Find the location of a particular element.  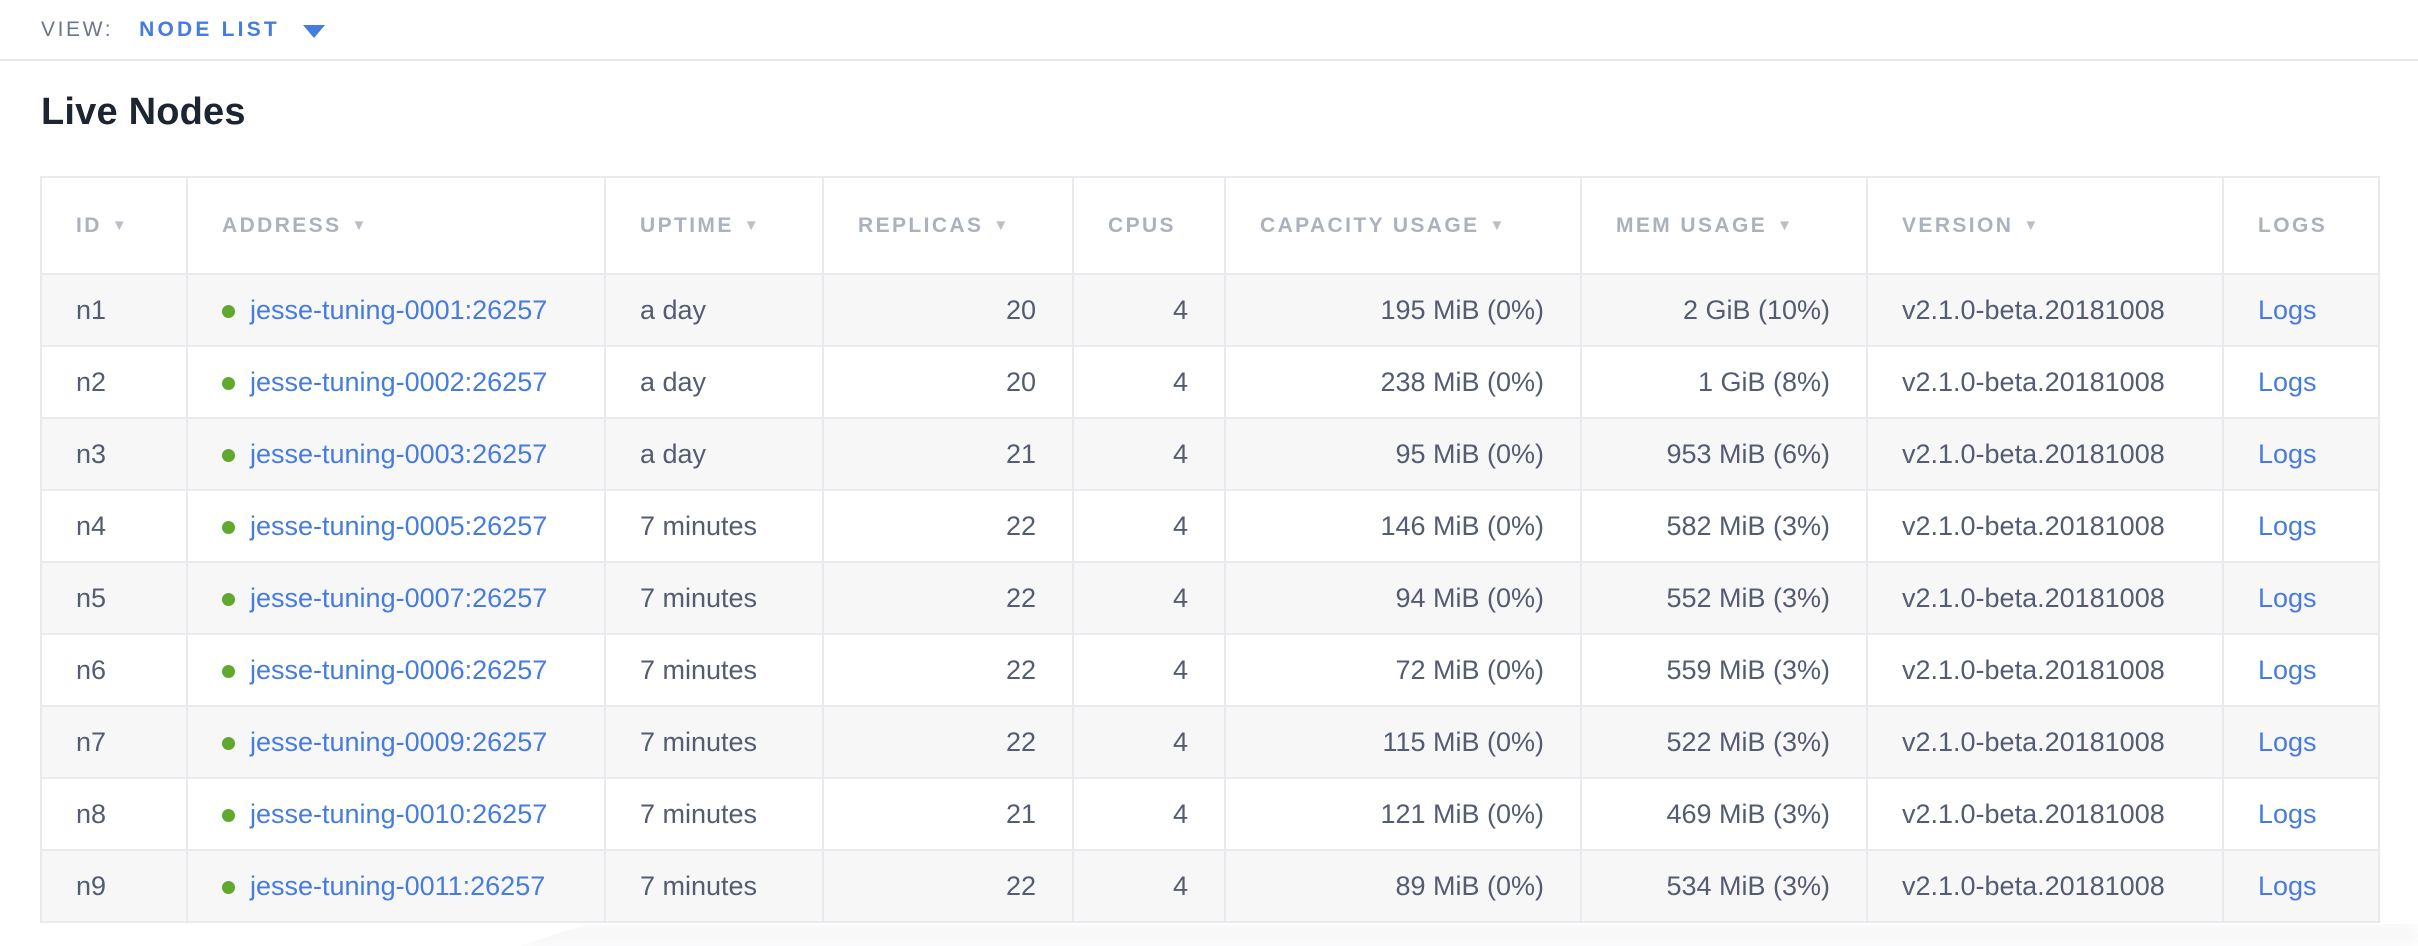

node-address-cell: jesse-tuning-0006:26257 is located at coordinates (396, 670).